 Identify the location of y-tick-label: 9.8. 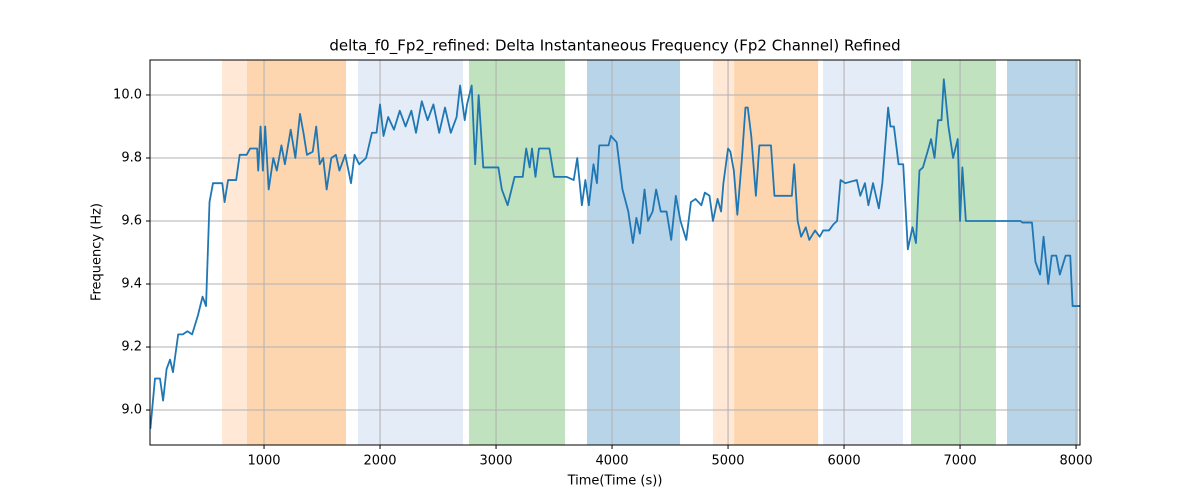
(131, 157).